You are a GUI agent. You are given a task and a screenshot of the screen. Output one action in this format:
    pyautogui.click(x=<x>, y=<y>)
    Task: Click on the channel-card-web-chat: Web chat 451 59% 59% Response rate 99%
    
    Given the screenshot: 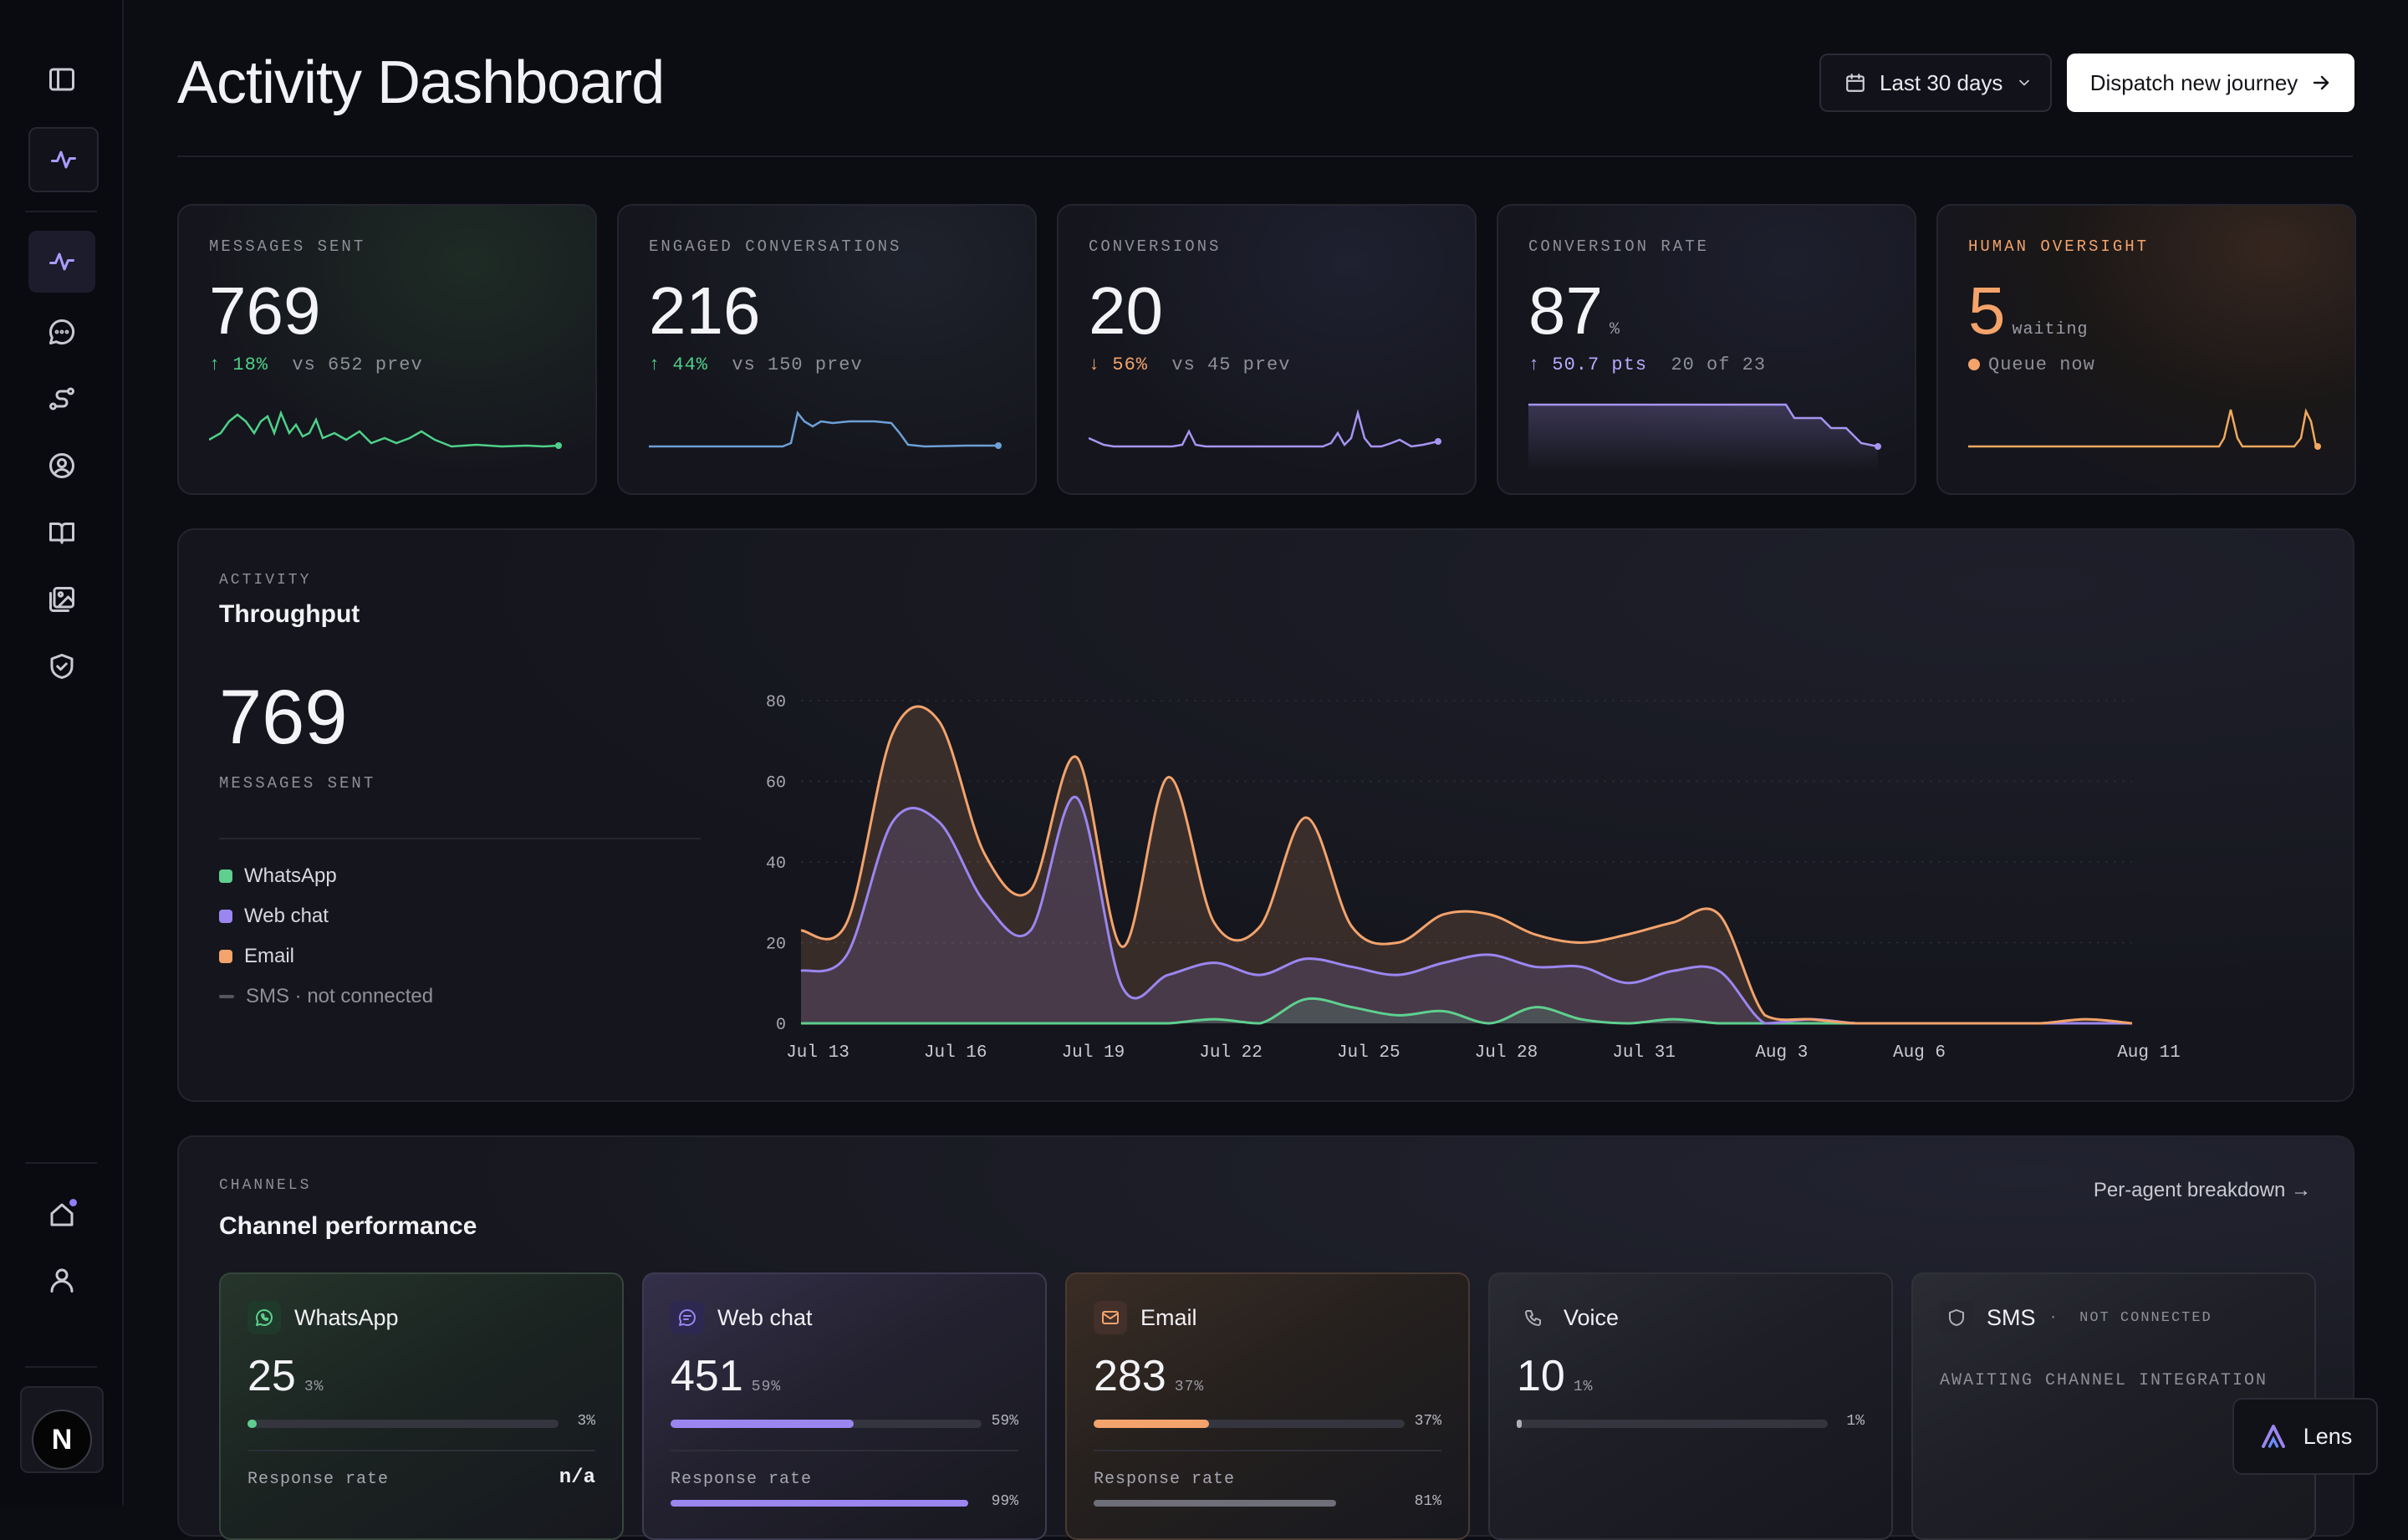 What is the action you would take?
    pyautogui.click(x=845, y=1406)
    